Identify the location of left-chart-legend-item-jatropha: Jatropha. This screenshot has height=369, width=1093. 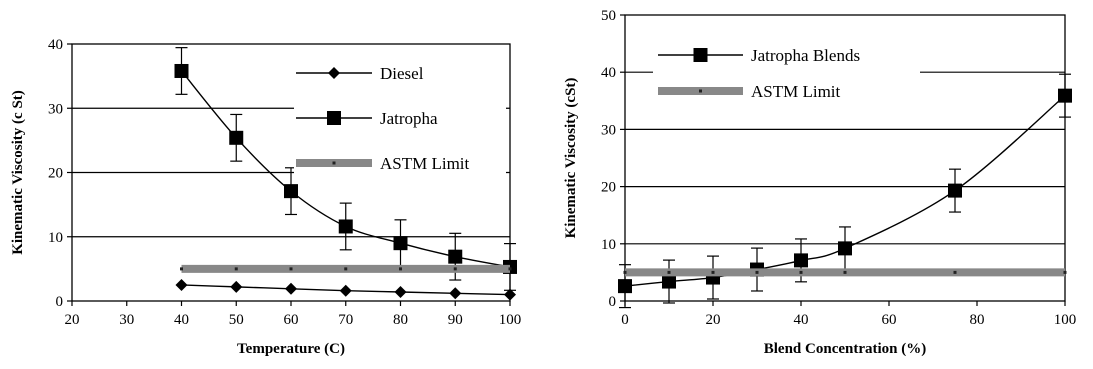
(400, 118).